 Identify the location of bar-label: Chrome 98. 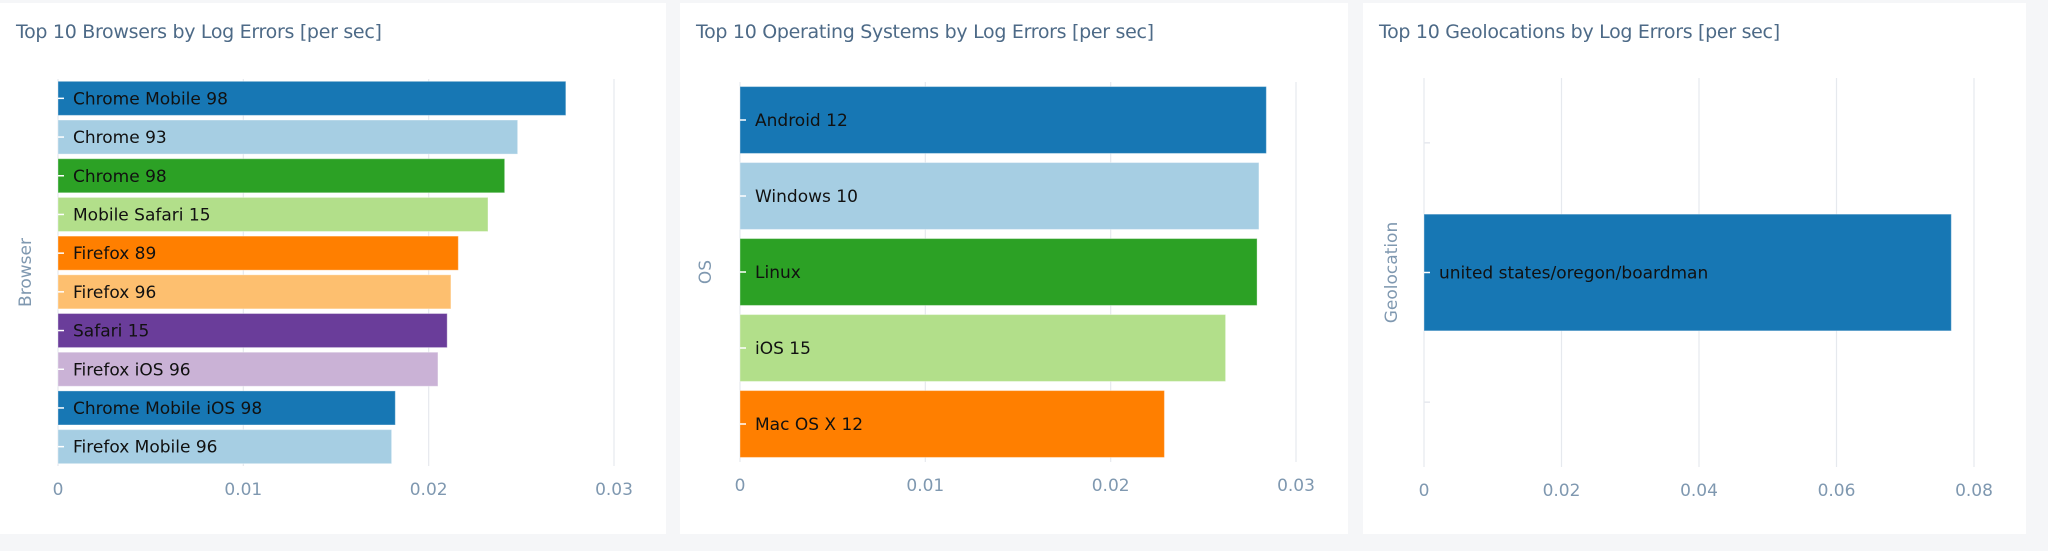
(120, 177).